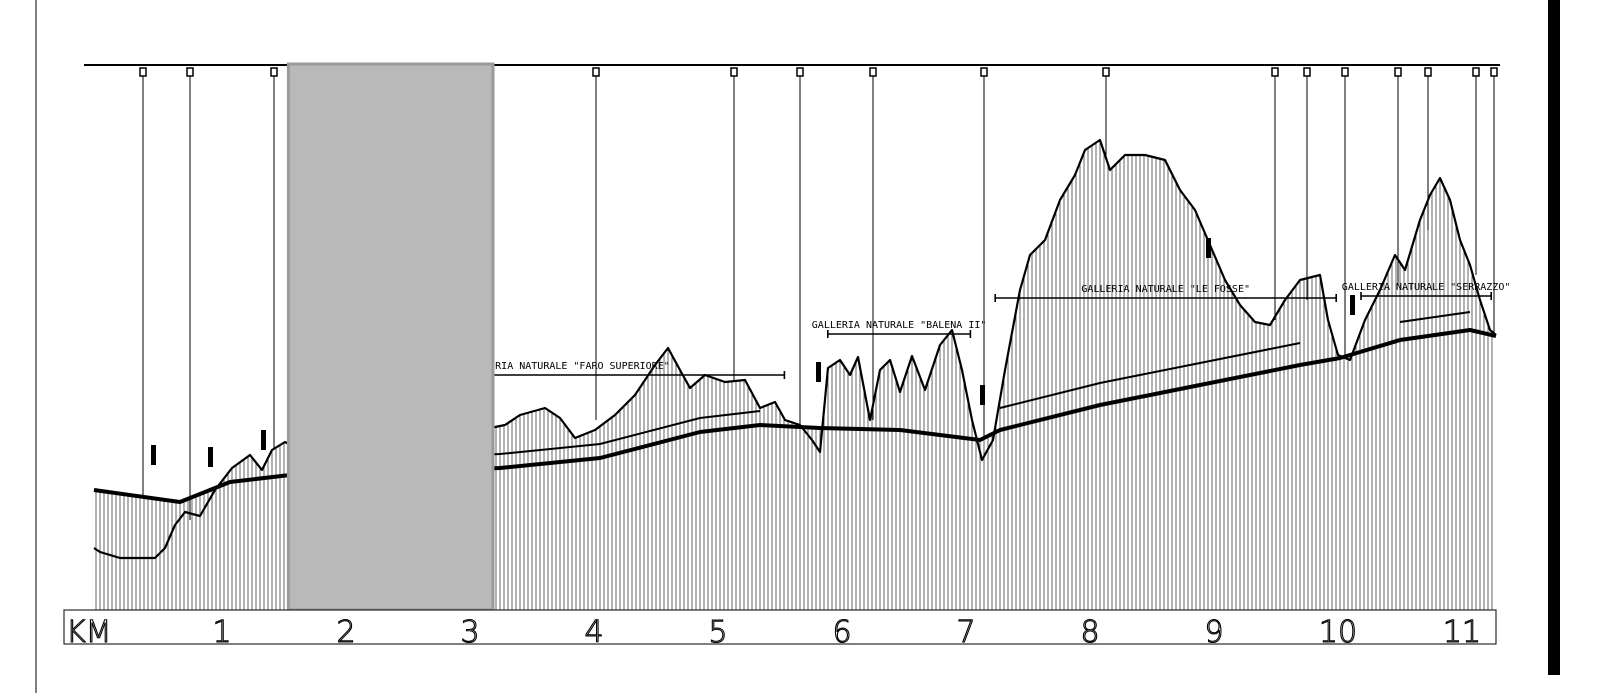  Describe the element at coordinates (567, 366) in the screenshot. I see `tunnel-label: GALLERIA NATURALE "FARO SUPERIORE"` at that location.